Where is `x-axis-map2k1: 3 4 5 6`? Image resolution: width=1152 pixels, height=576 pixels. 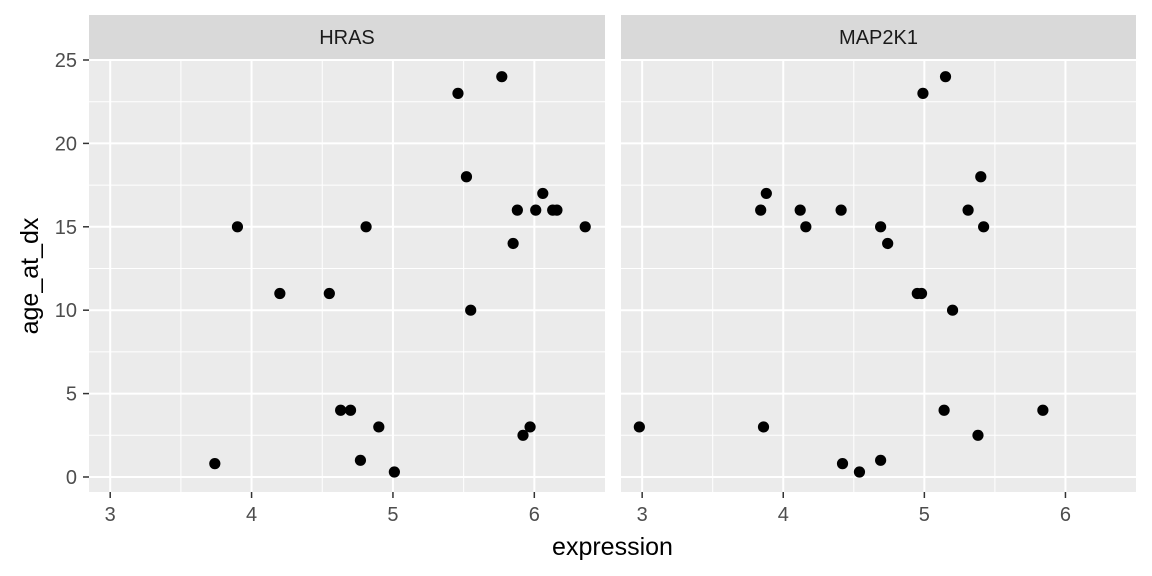 x-axis-map2k1: 3 4 5 6 is located at coordinates (854, 509).